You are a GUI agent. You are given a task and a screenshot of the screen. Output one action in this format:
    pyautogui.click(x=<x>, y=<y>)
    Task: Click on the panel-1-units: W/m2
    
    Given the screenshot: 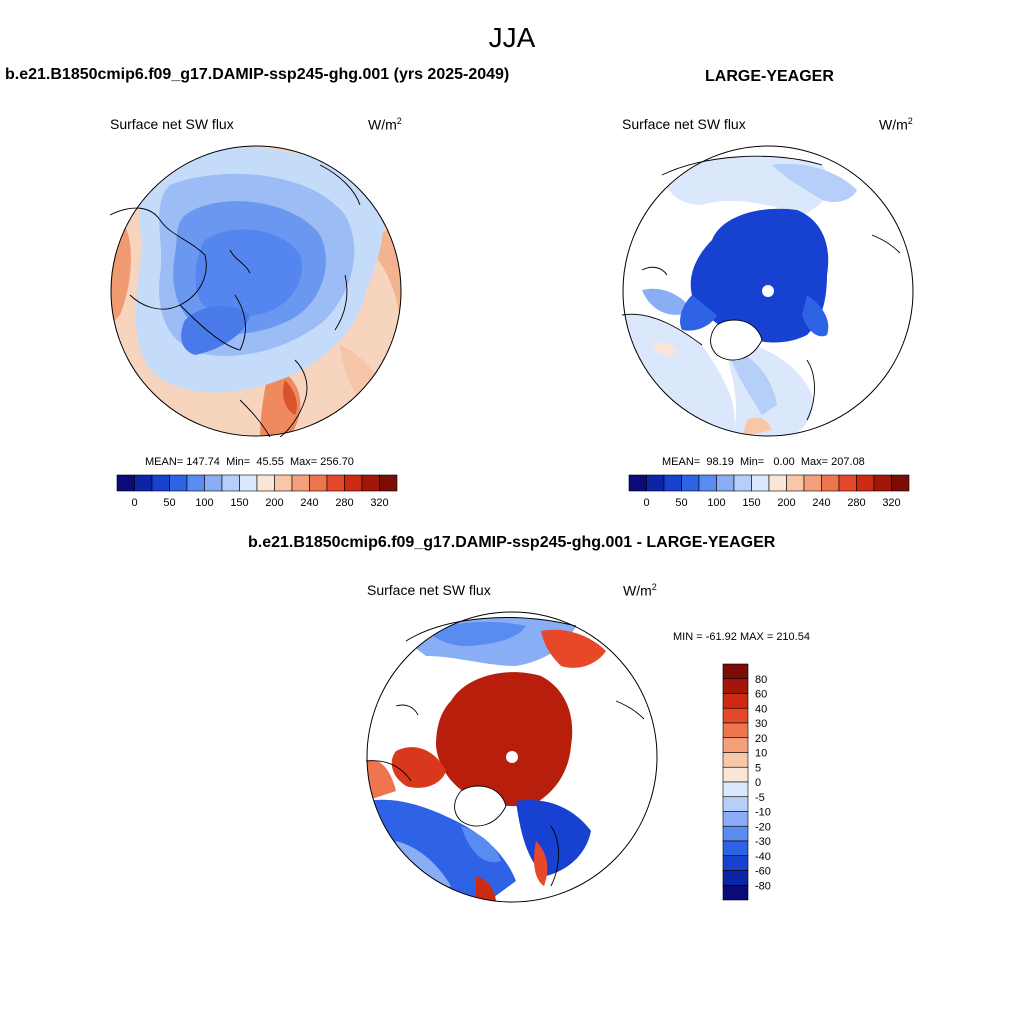 What is the action you would take?
    pyautogui.click(x=385, y=124)
    